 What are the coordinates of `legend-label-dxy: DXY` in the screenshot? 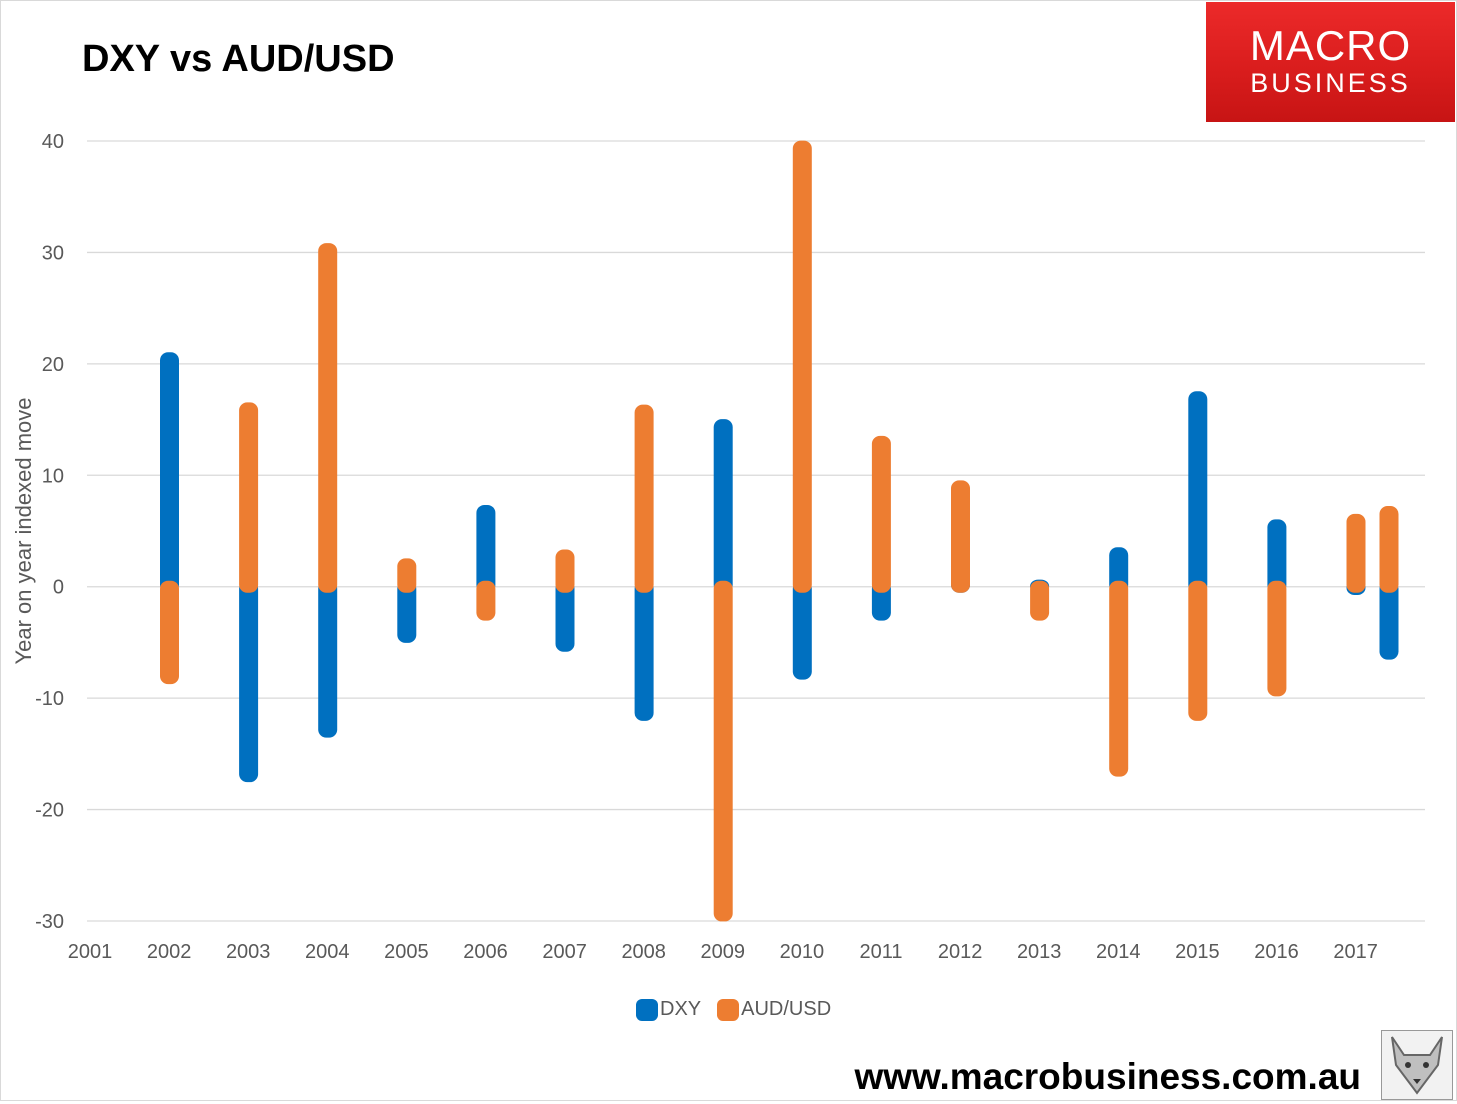 It's located at (681, 1009).